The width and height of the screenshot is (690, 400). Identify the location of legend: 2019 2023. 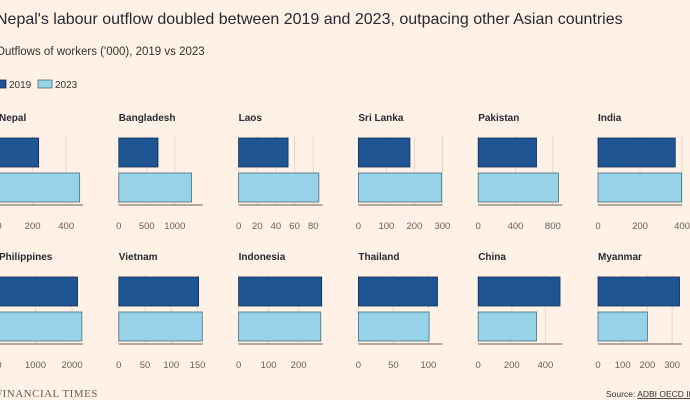
(39, 85).